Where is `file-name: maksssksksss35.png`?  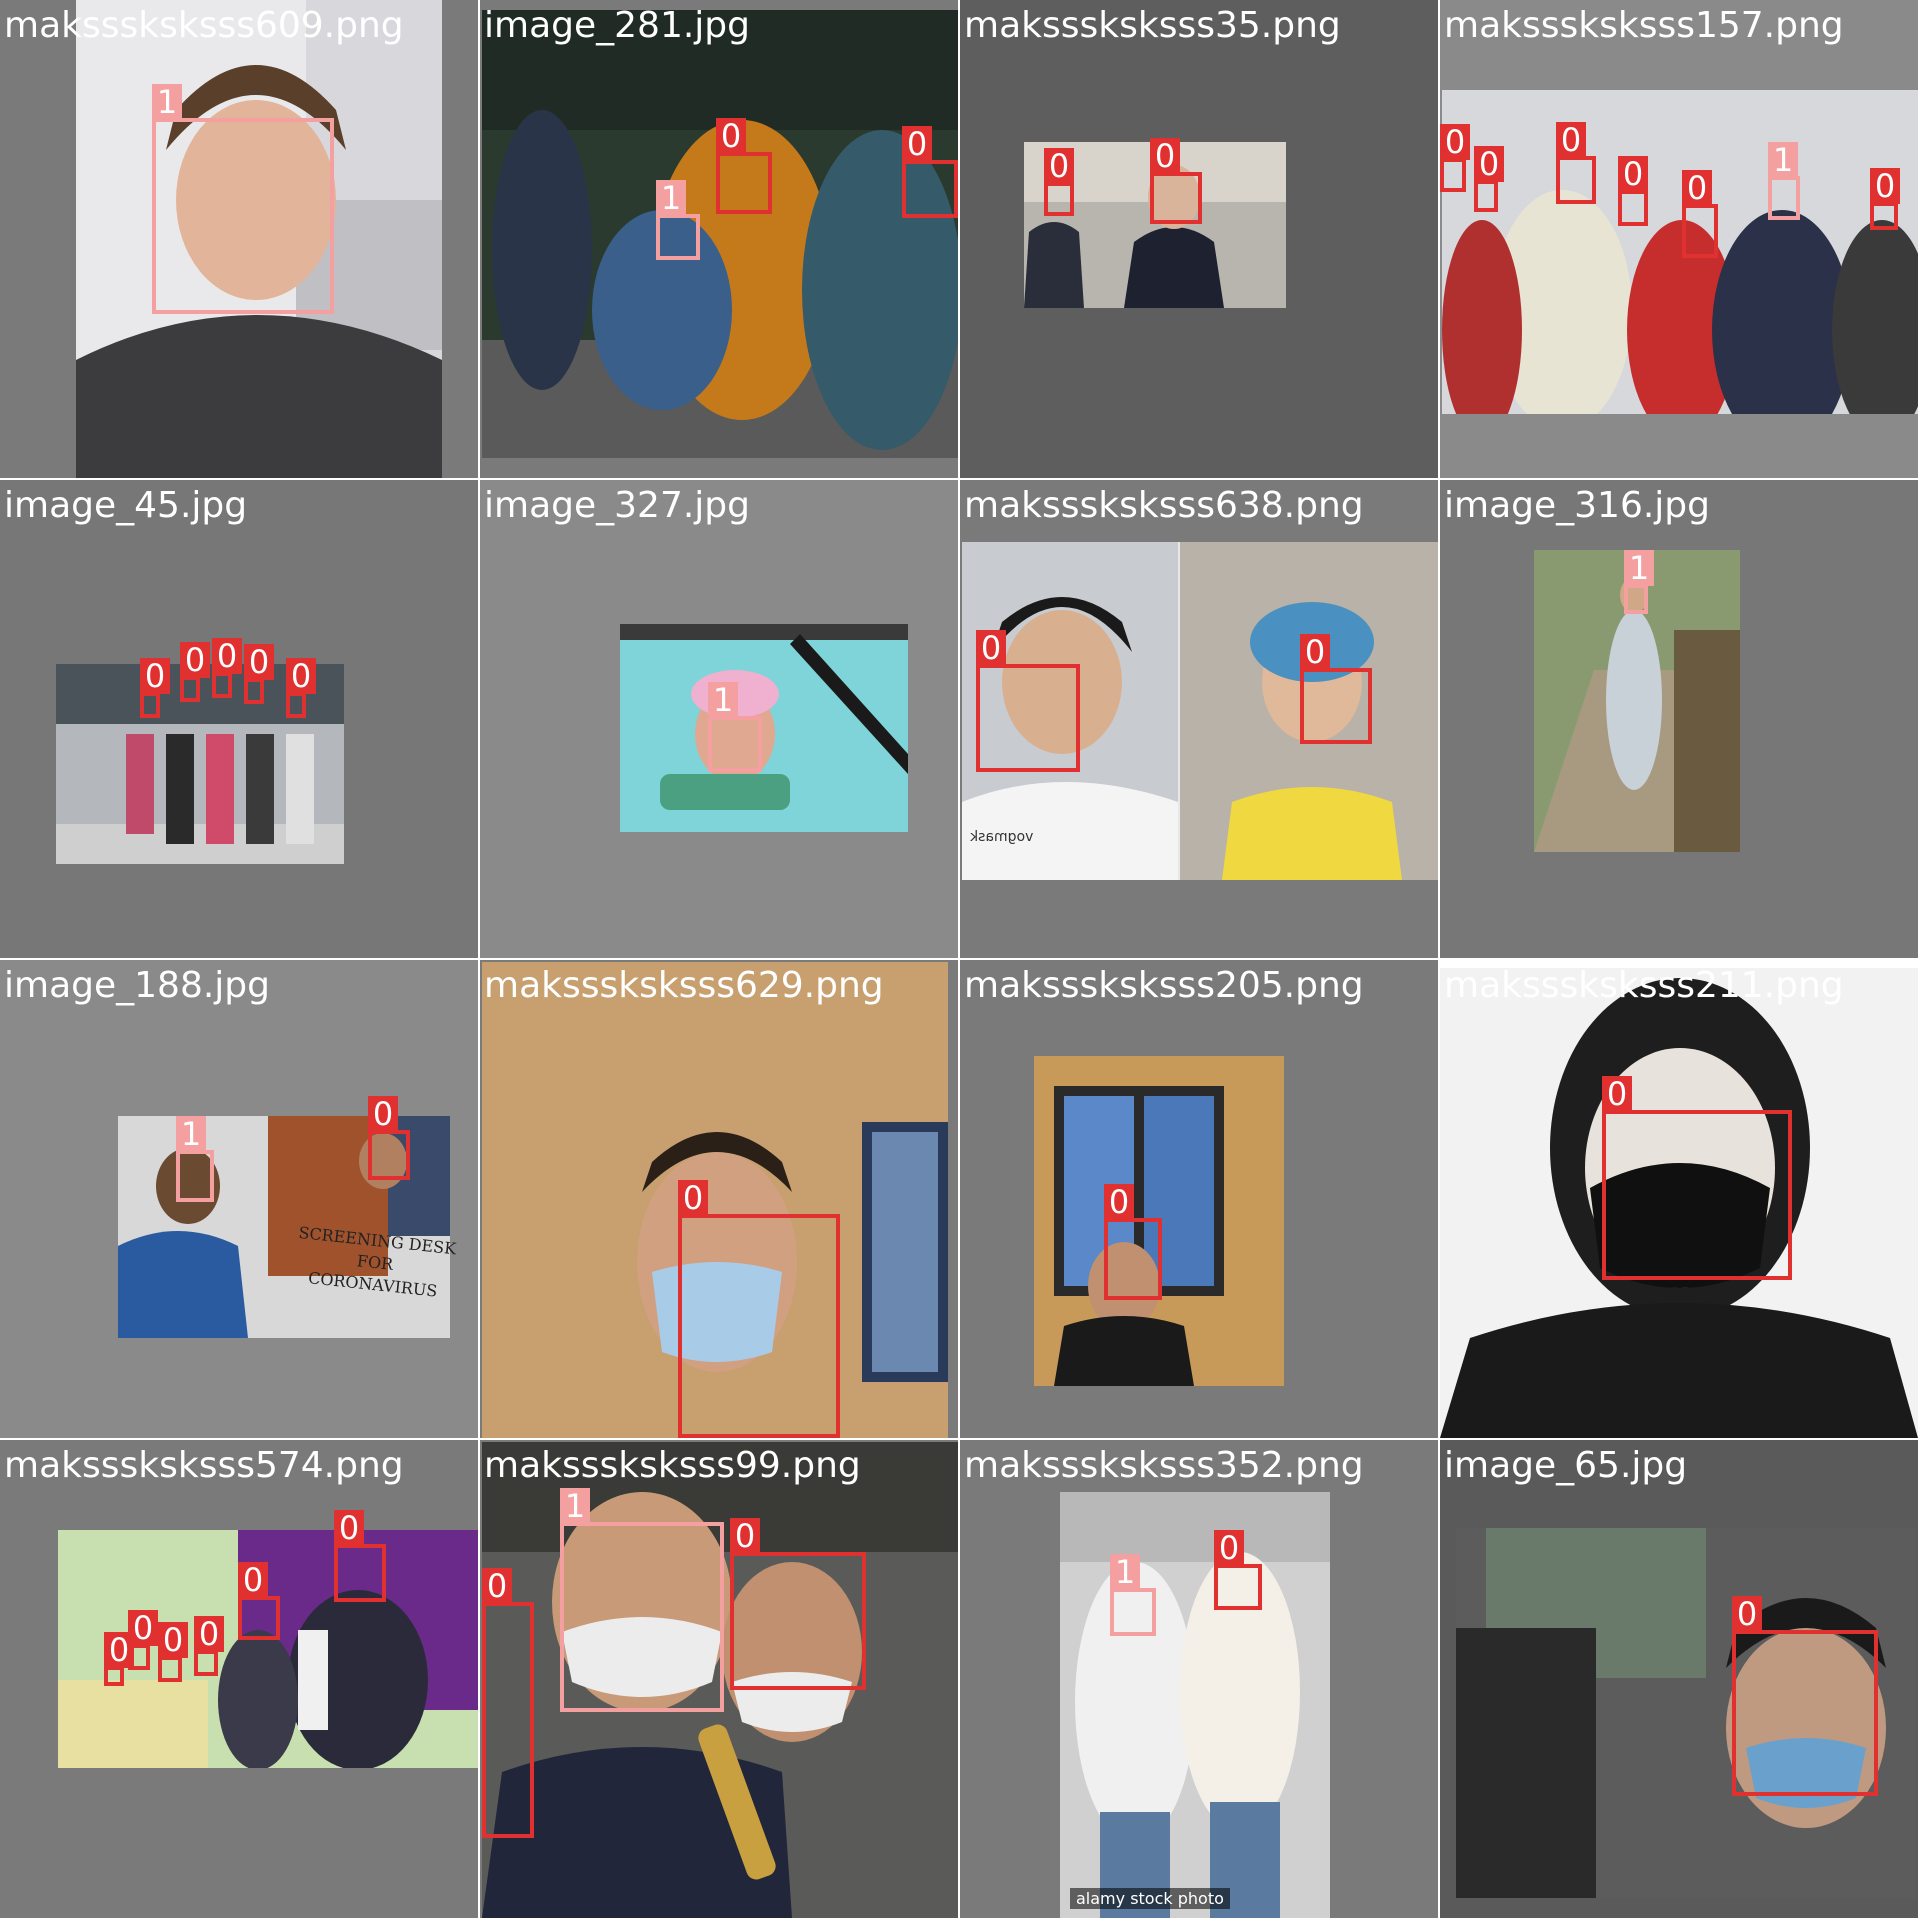 file-name: maksssksksss35.png is located at coordinates (1152, 25).